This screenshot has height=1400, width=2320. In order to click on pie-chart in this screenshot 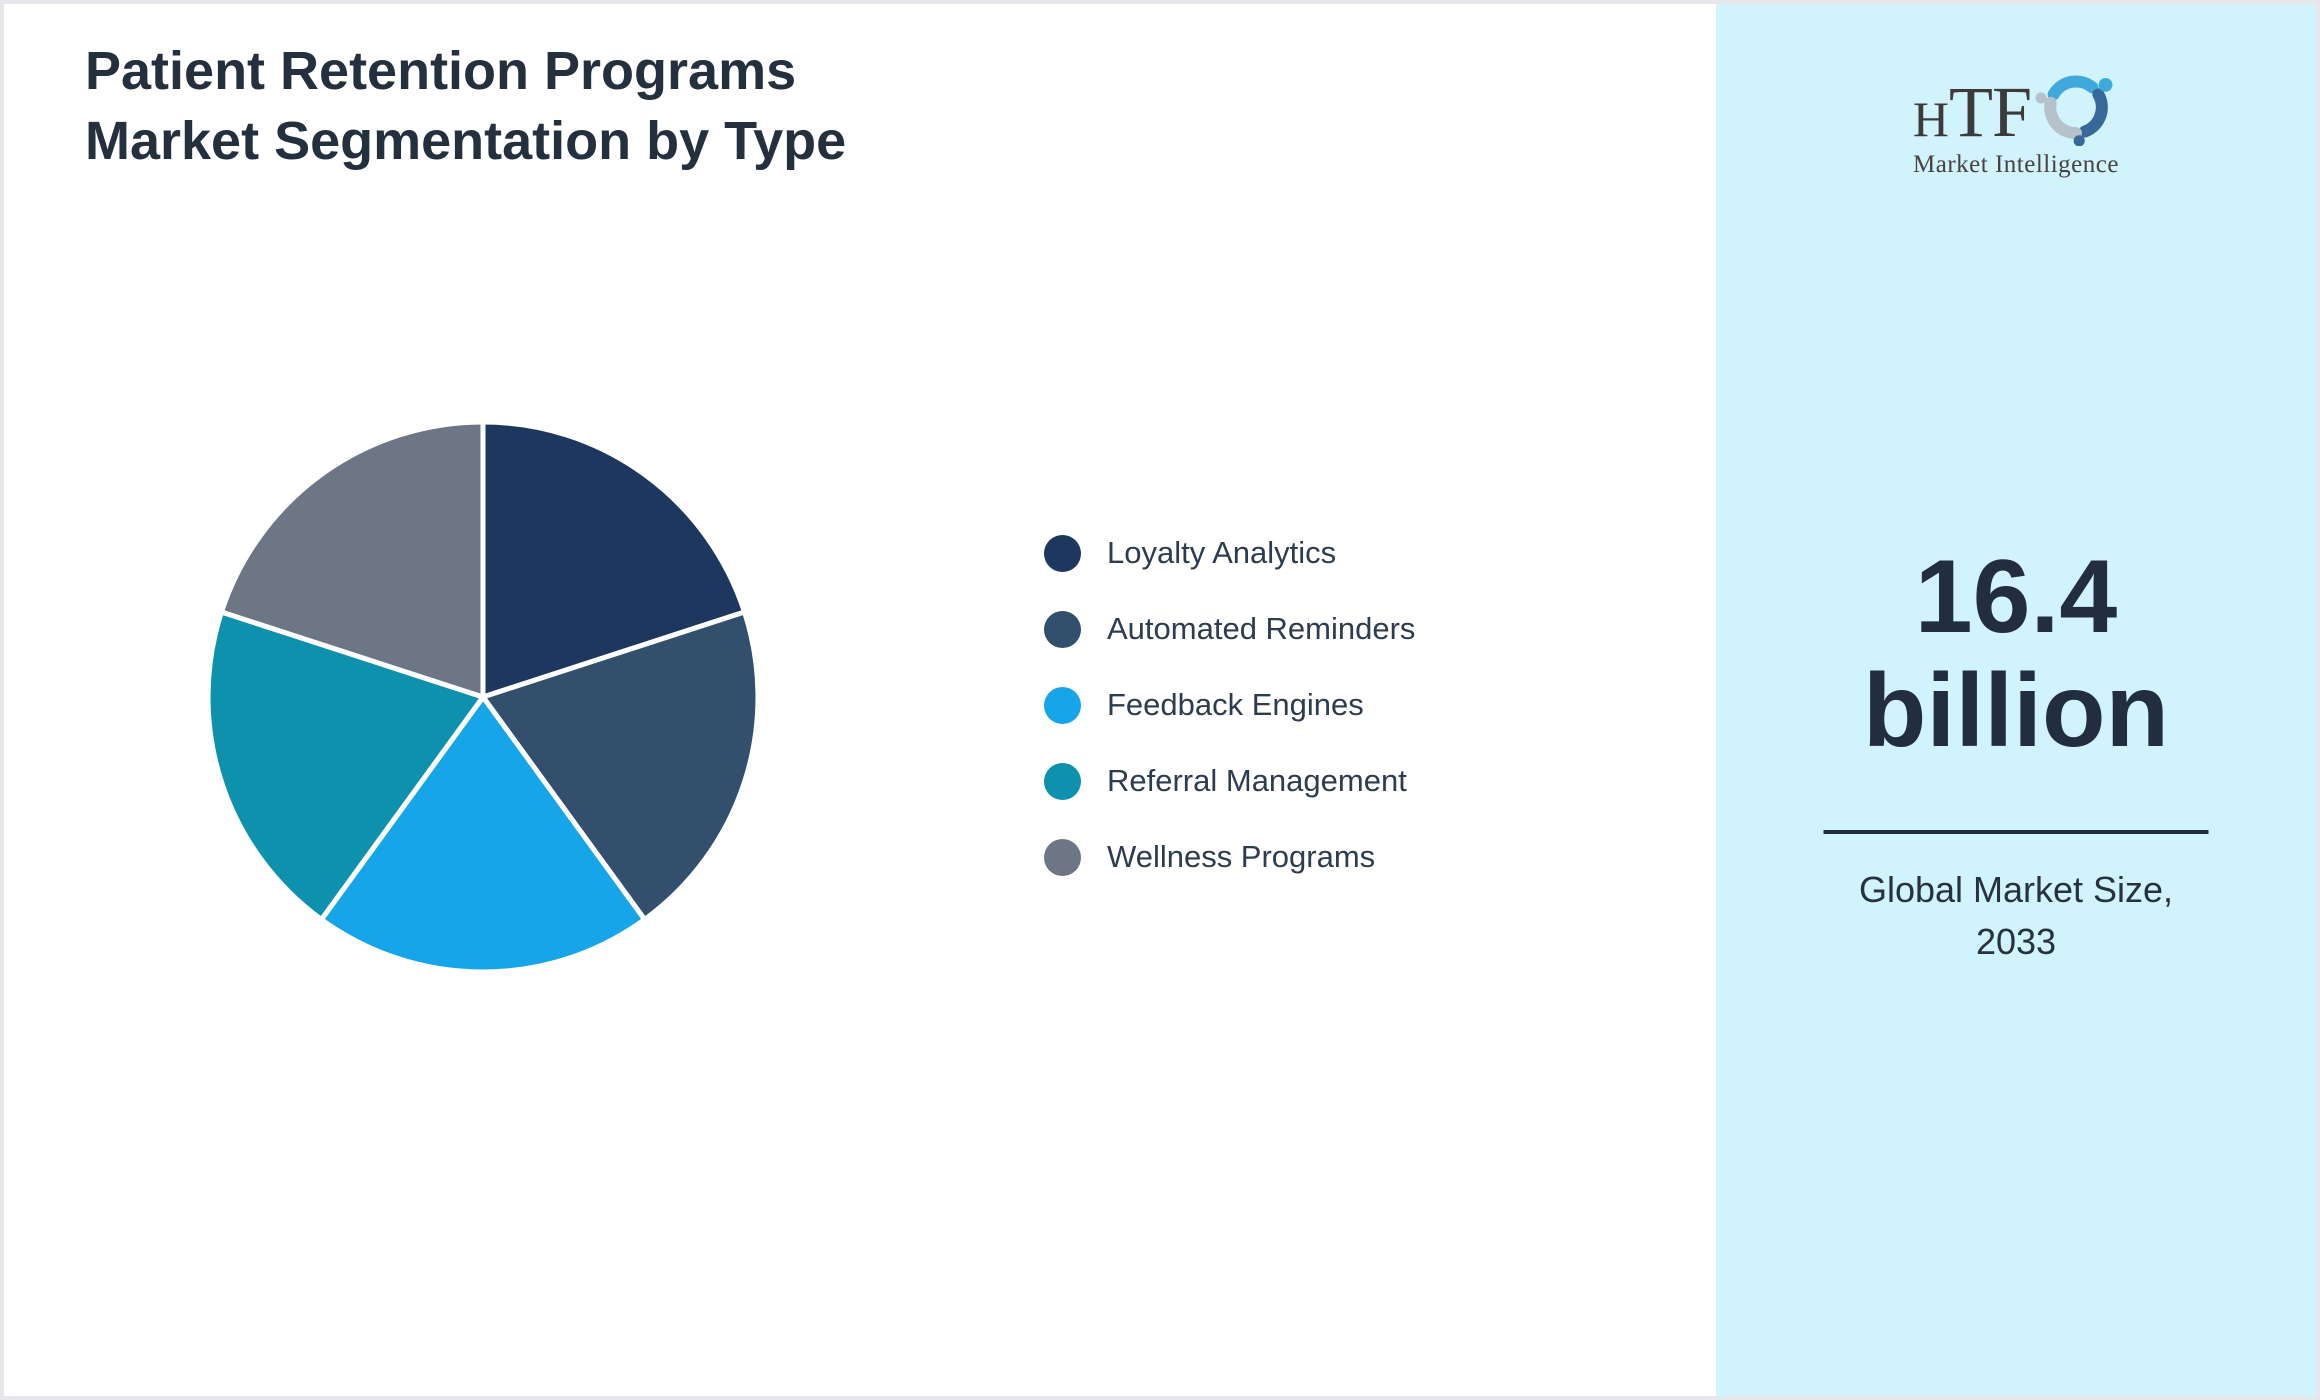, I will do `click(483, 697)`.